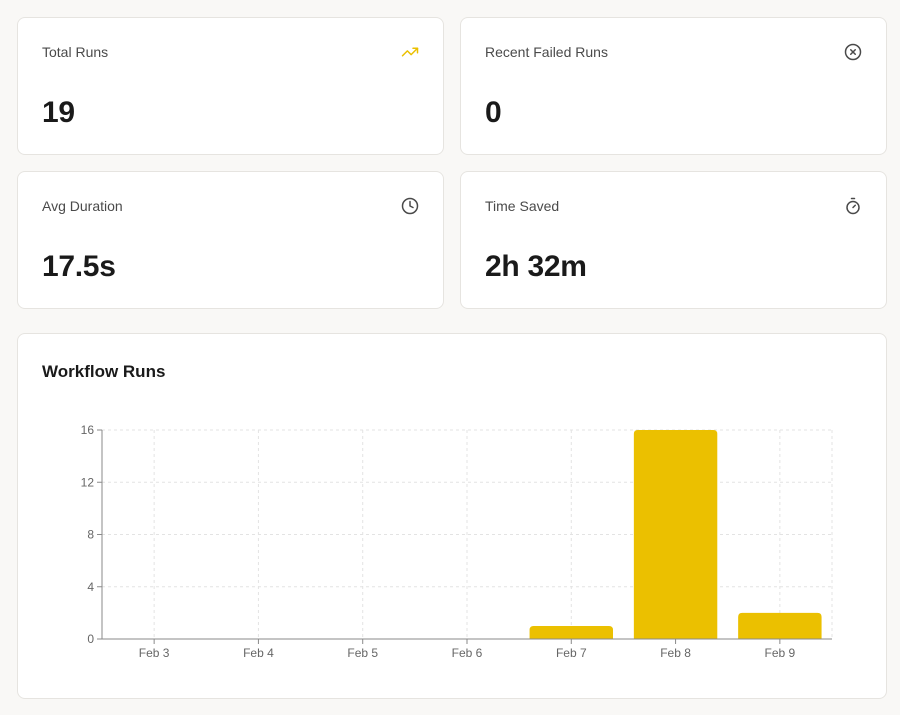  I want to click on y-tick-label: 4, so click(90, 587).